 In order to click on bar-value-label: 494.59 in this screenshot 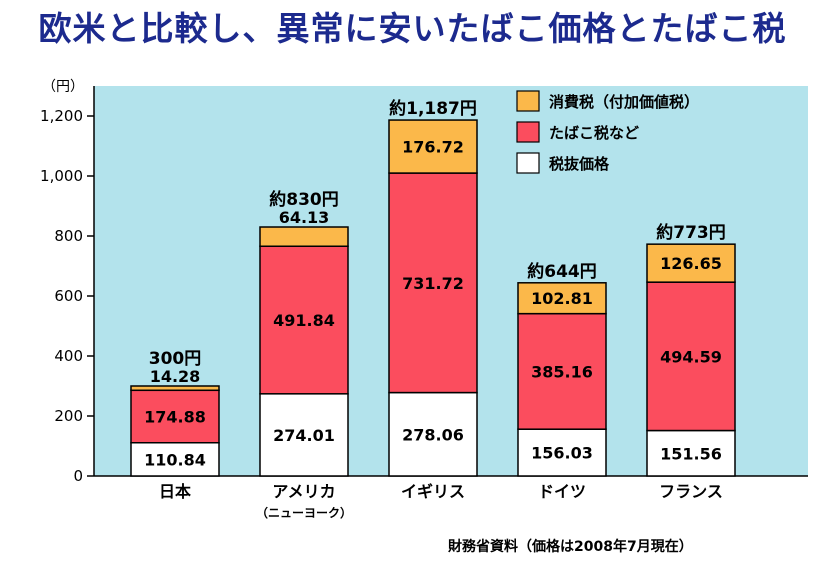, I will do `click(691, 356)`.